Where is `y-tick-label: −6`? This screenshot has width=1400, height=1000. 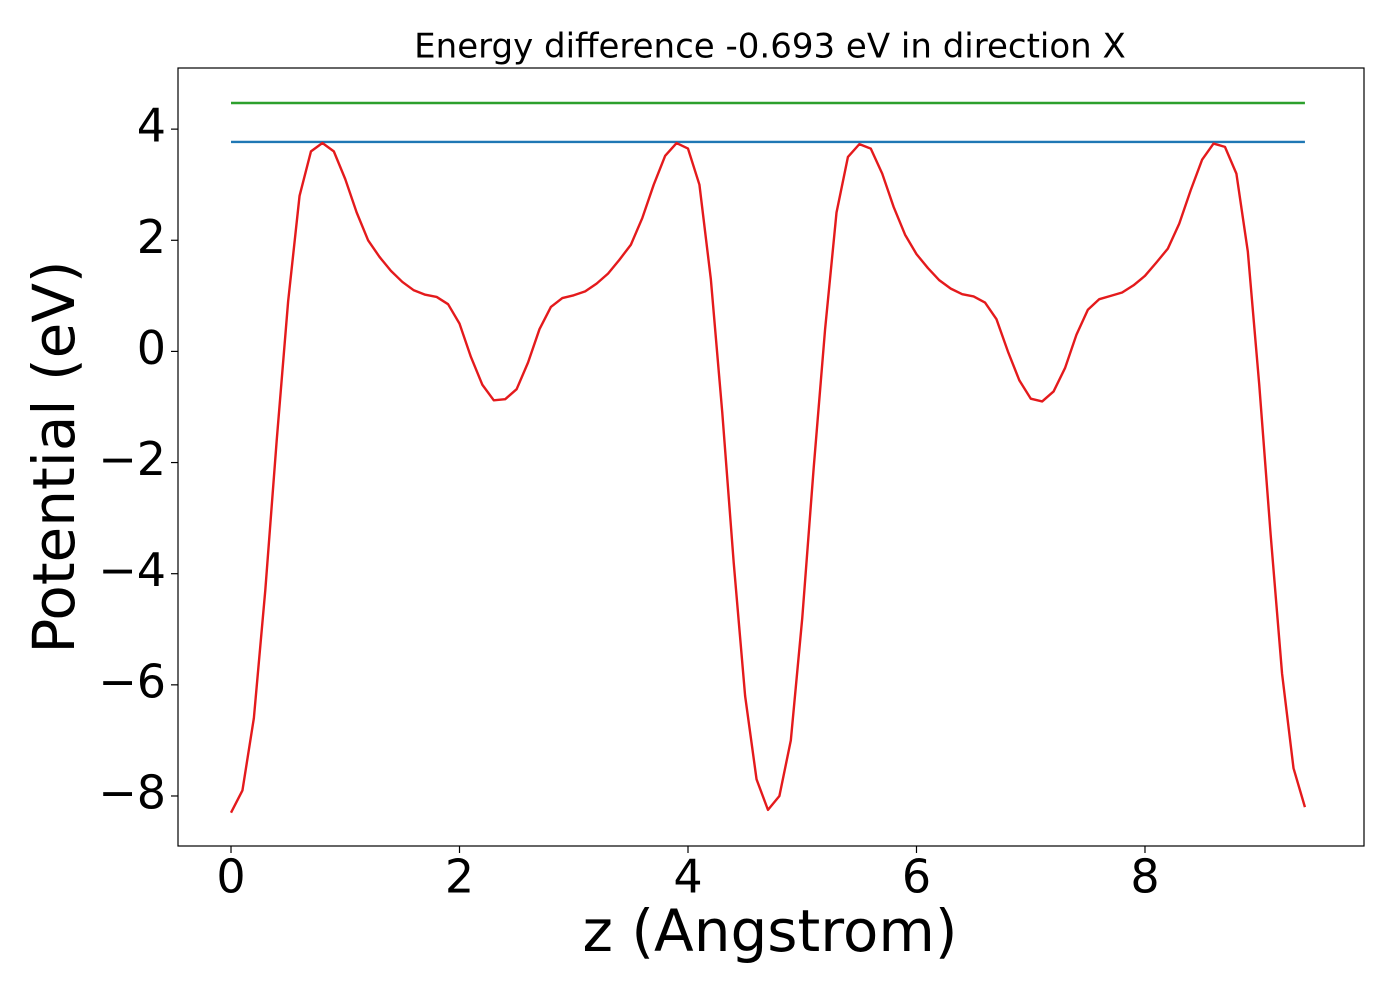
y-tick-label: −6 is located at coordinates (132, 681).